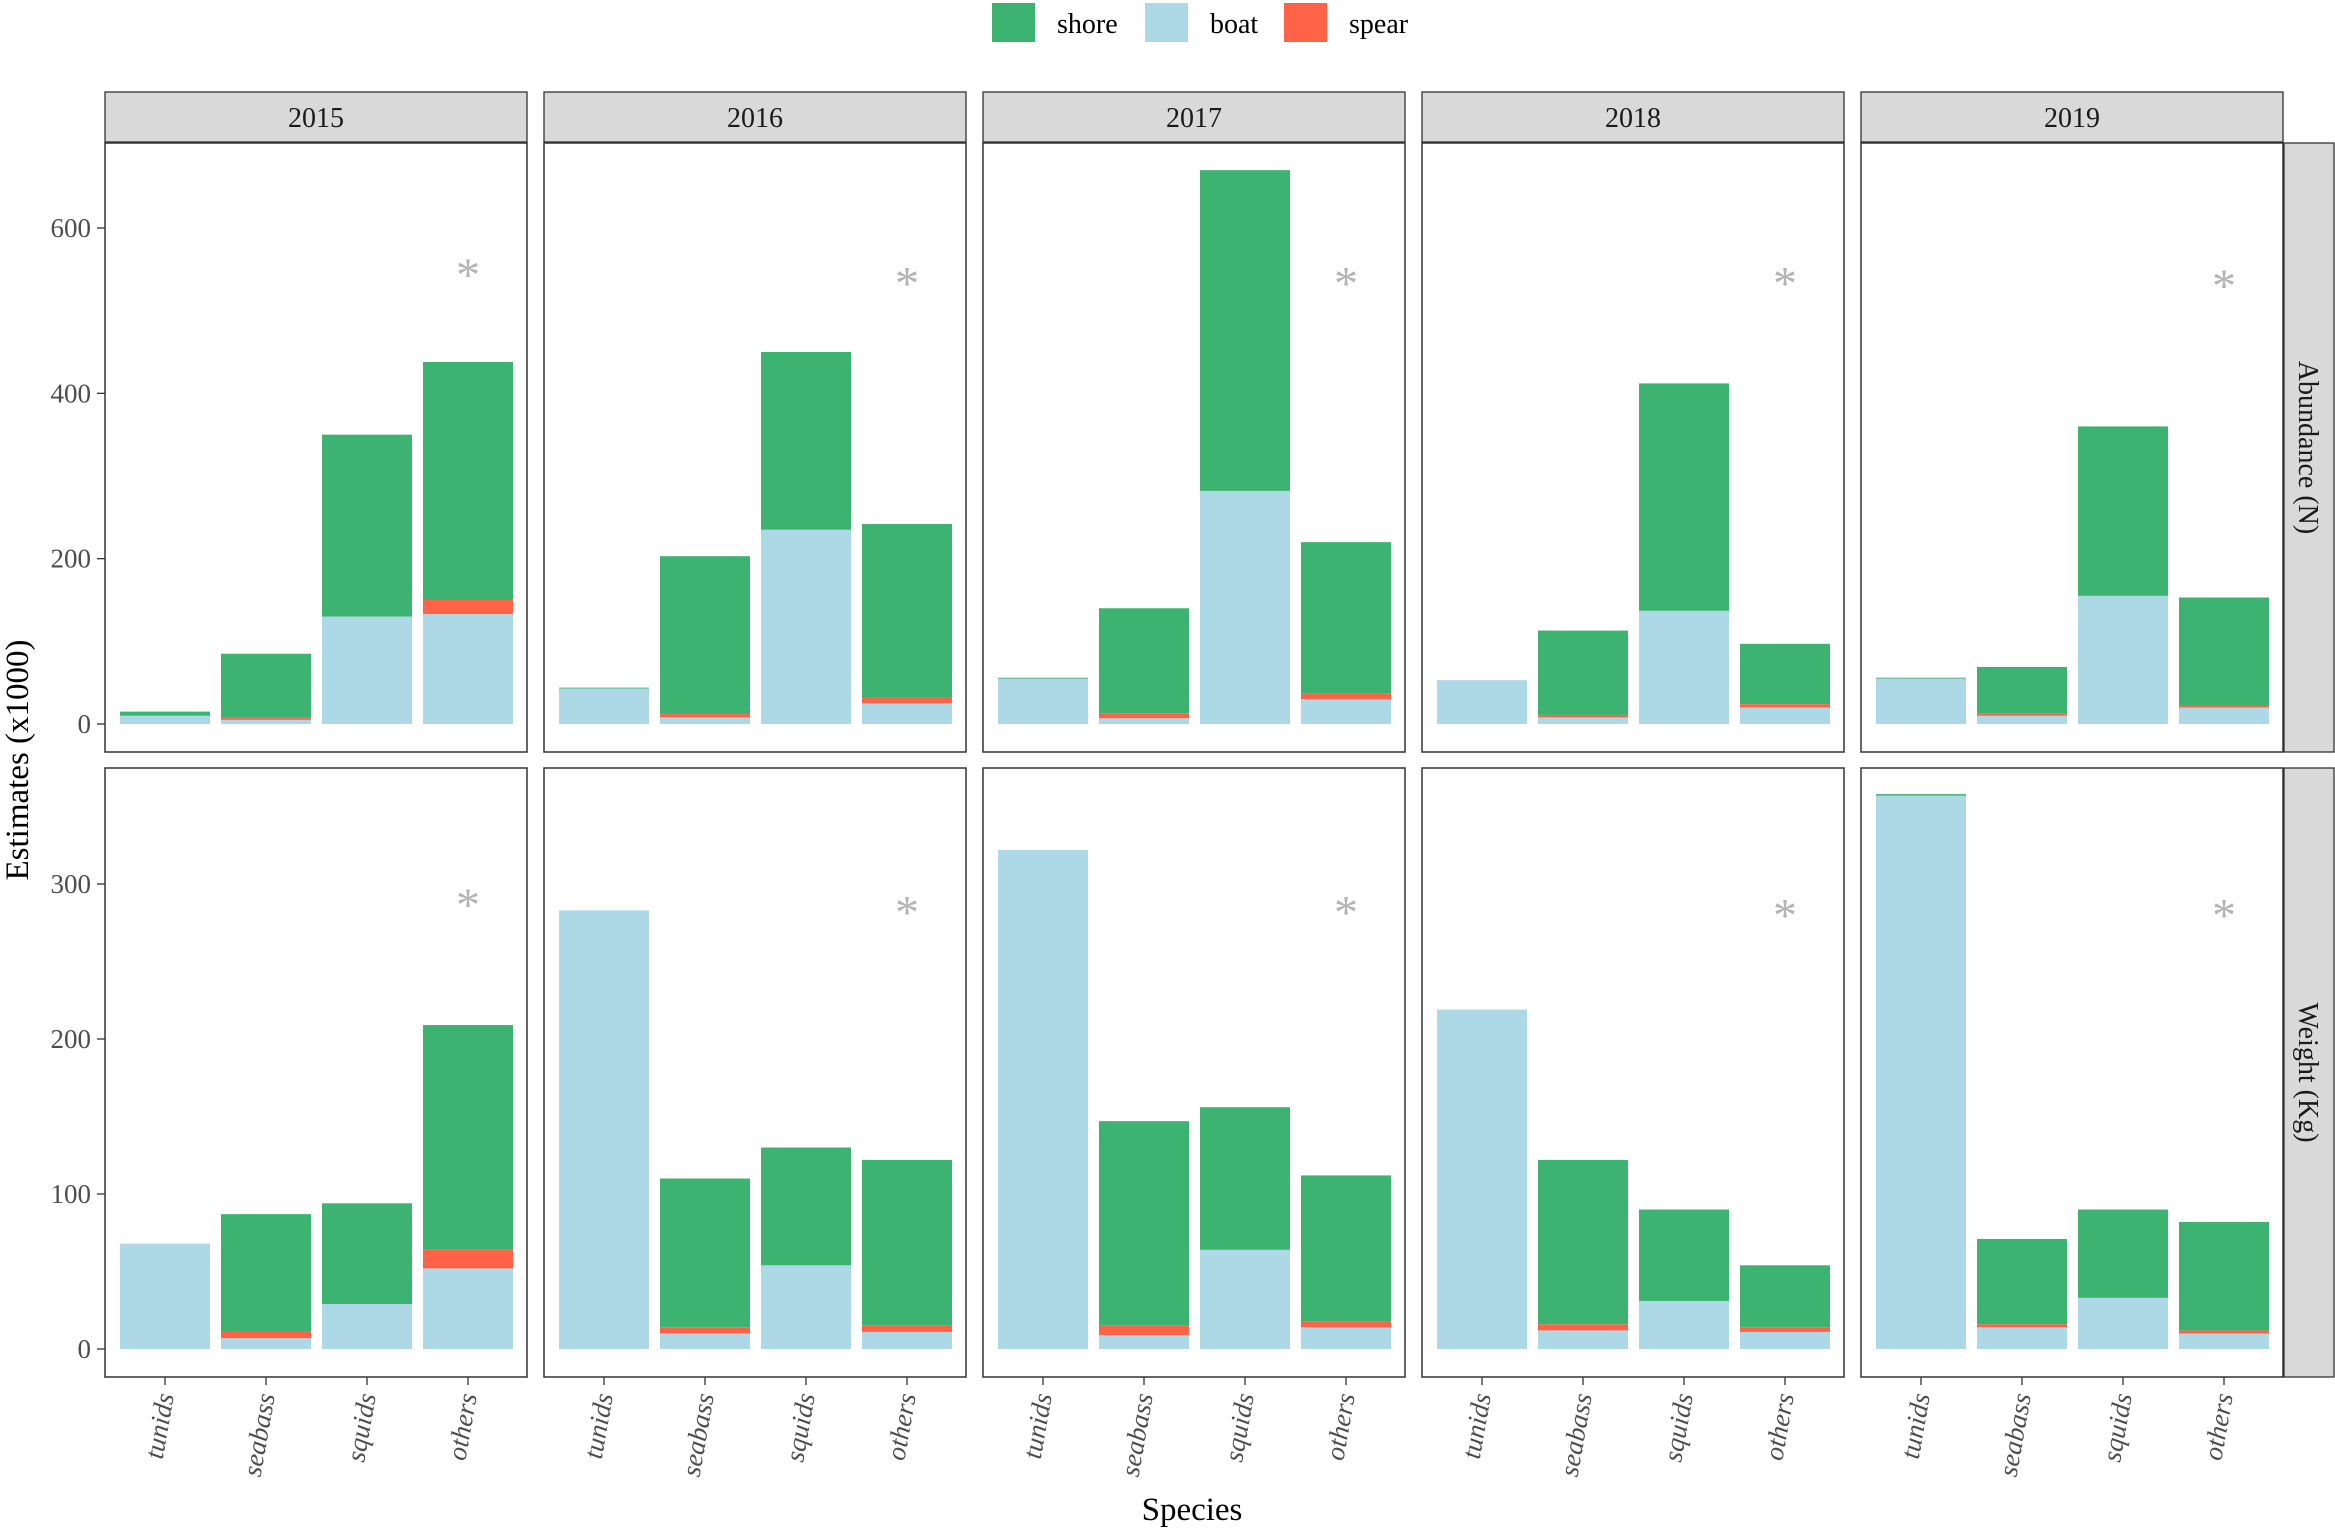 Image resolution: width=2335 pixels, height=1530 pixels. I want to click on x-tick-label-2017-seabass: seabass, so click(1137, 1435).